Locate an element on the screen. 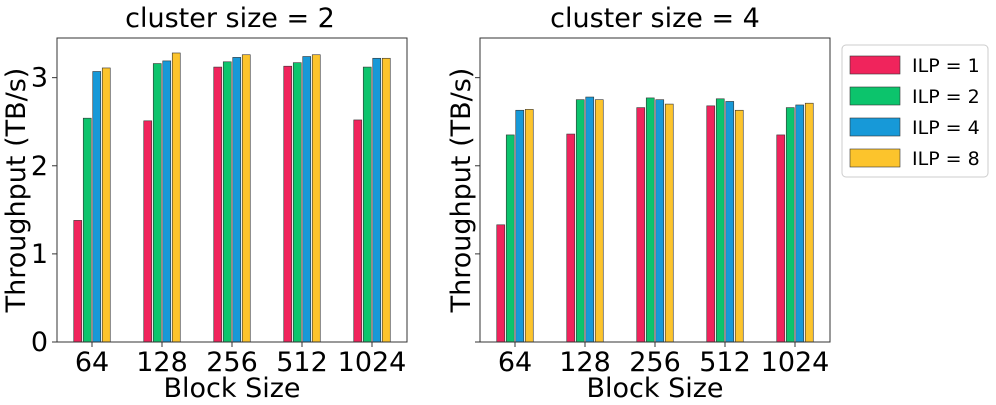 The width and height of the screenshot is (996, 405). y-tick-label: 1 is located at coordinates (39, 254).